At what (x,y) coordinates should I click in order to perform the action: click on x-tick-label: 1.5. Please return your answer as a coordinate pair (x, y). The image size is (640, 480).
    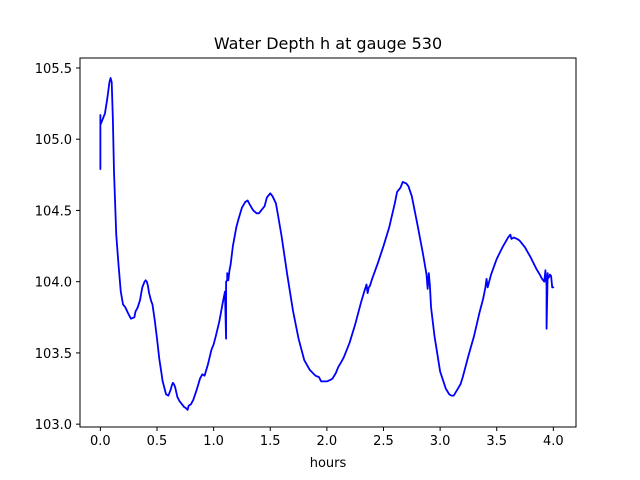
    Looking at the image, I should click on (270, 441).